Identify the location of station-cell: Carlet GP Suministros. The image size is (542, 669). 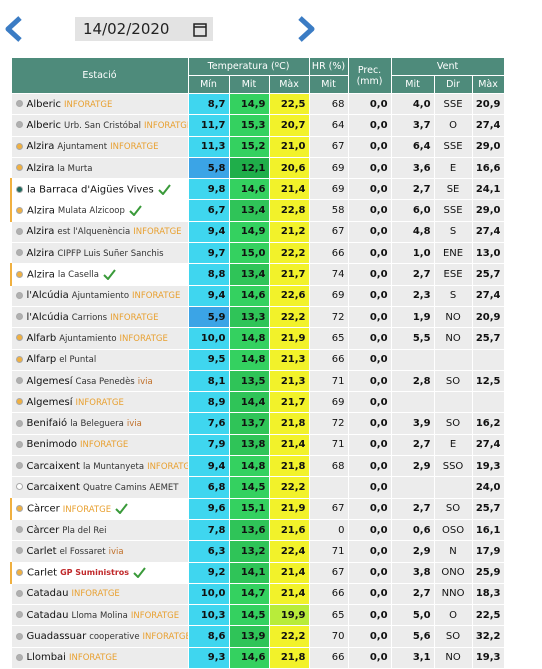
(99, 572).